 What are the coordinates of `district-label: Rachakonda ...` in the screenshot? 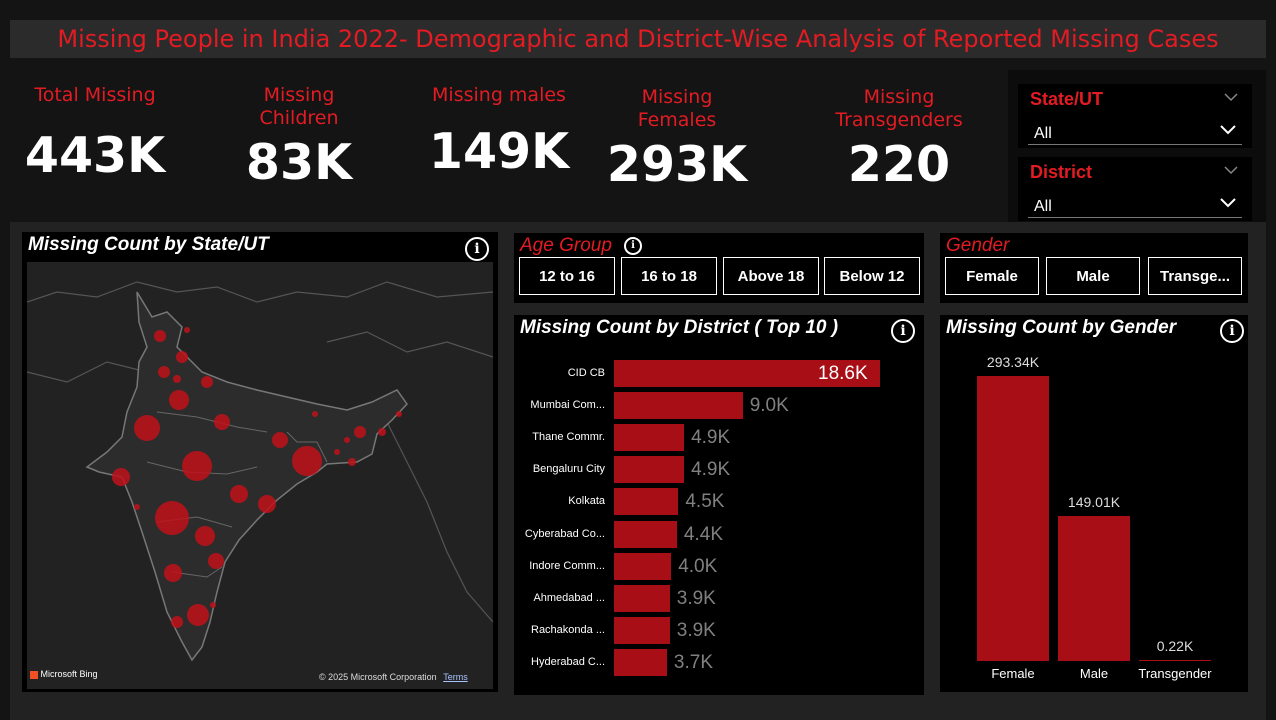 It's located at (568, 629).